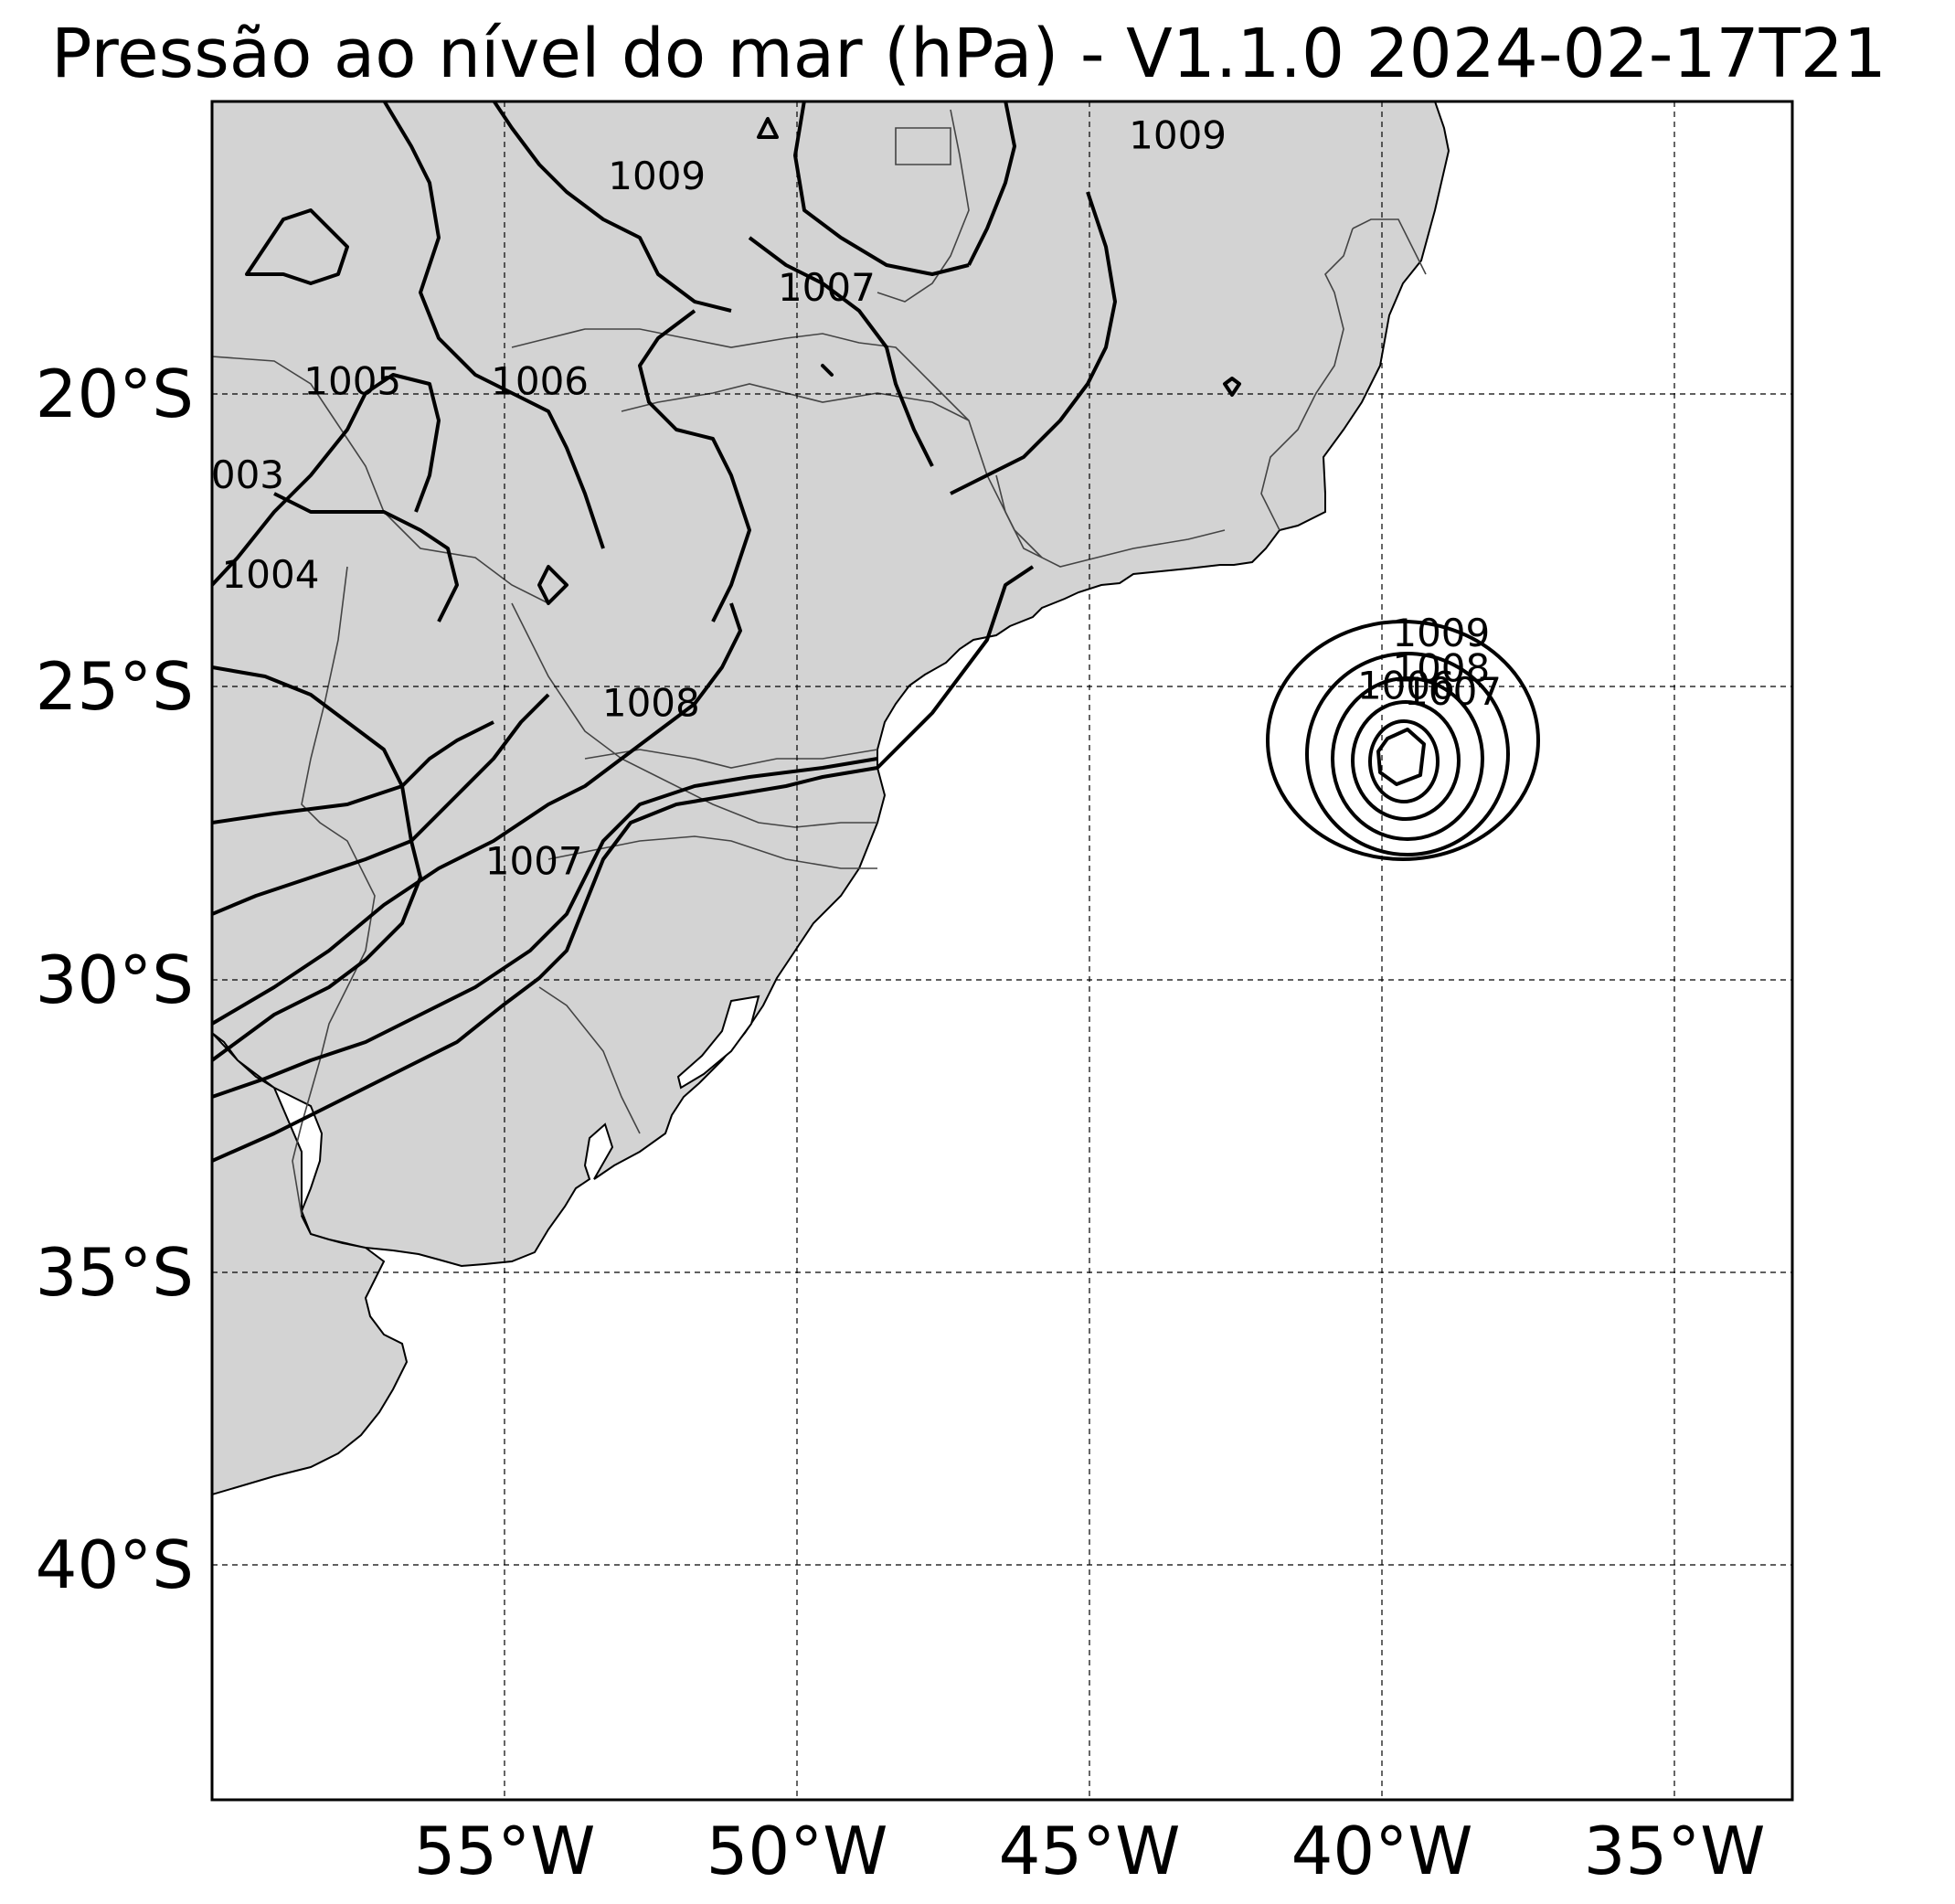 The image size is (1955, 1904). I want to click on contour-label: 1005, so click(352, 381).